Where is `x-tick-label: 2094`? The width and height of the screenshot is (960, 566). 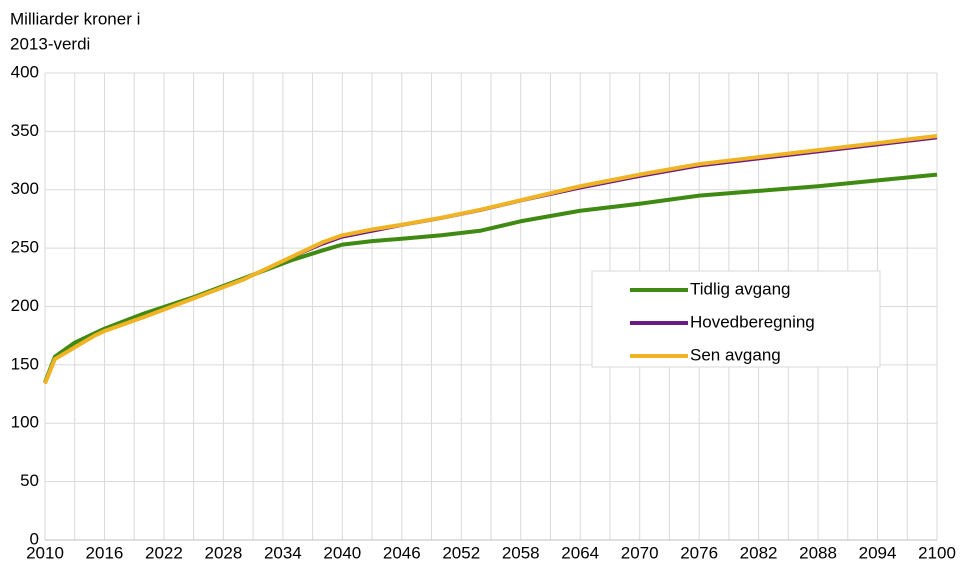 x-tick-label: 2094 is located at coordinates (878, 552).